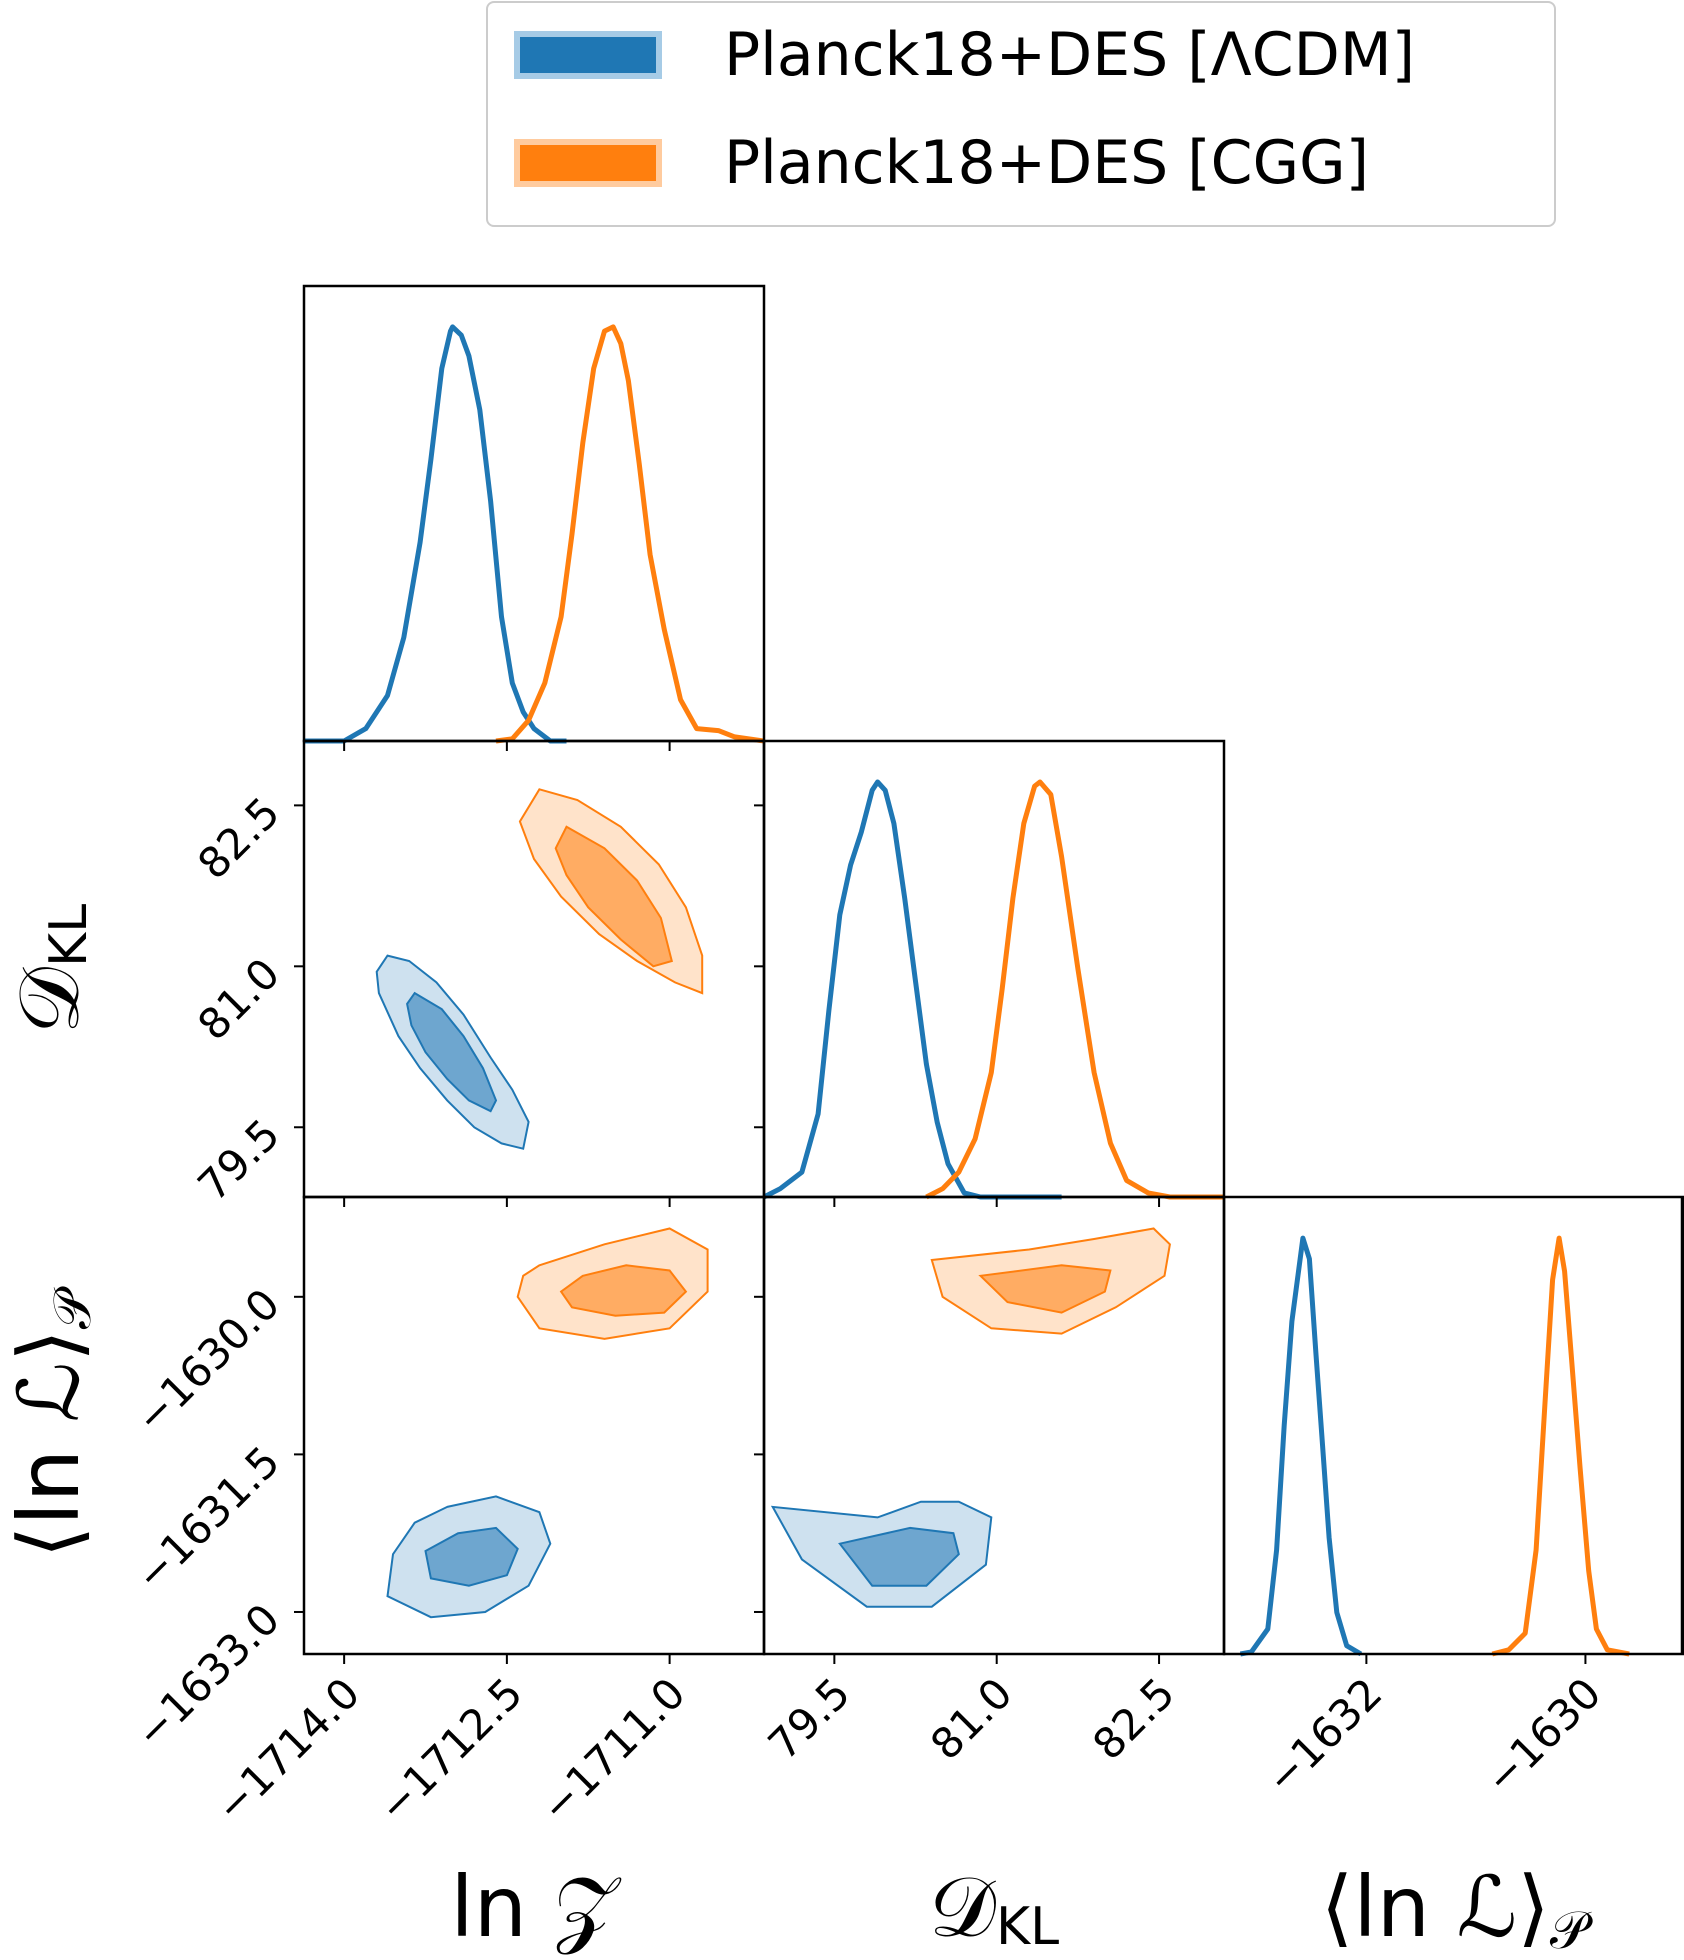 The width and height of the screenshot is (1684, 1960). What do you see at coordinates (971, 1718) in the screenshot?
I see `x-tick-label: 81.0` at bounding box center [971, 1718].